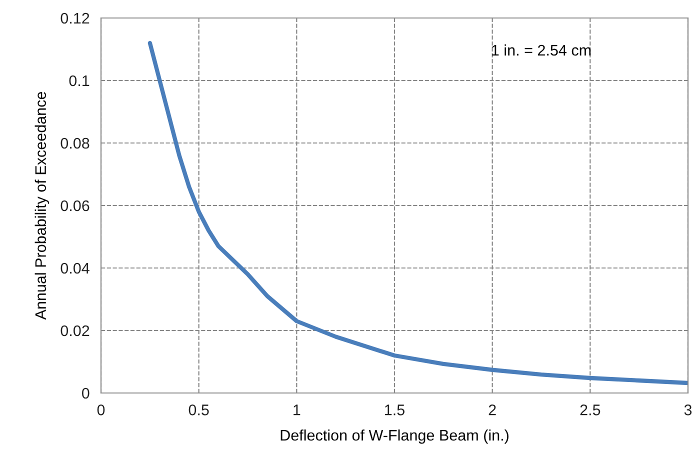 The height and width of the screenshot is (470, 696). I want to click on x-tick-label: 2, so click(492, 410).